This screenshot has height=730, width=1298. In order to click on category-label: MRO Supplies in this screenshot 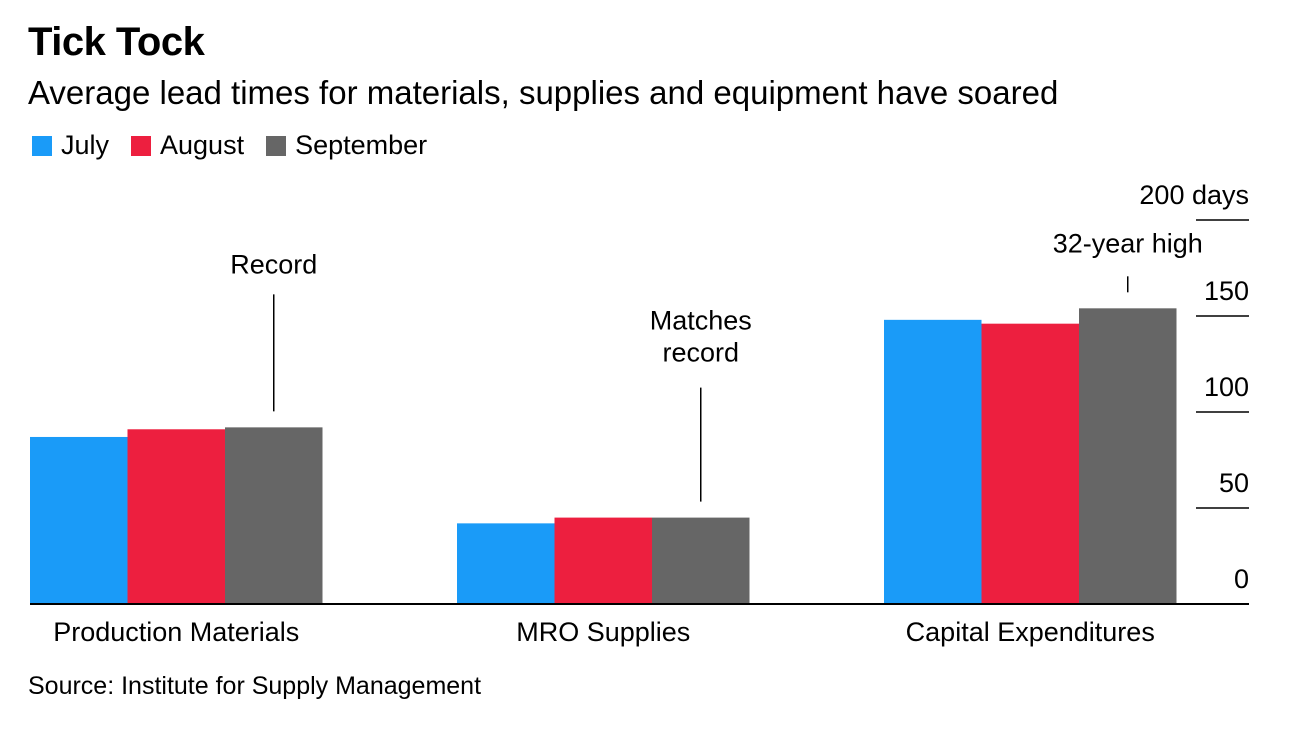, I will do `click(603, 632)`.